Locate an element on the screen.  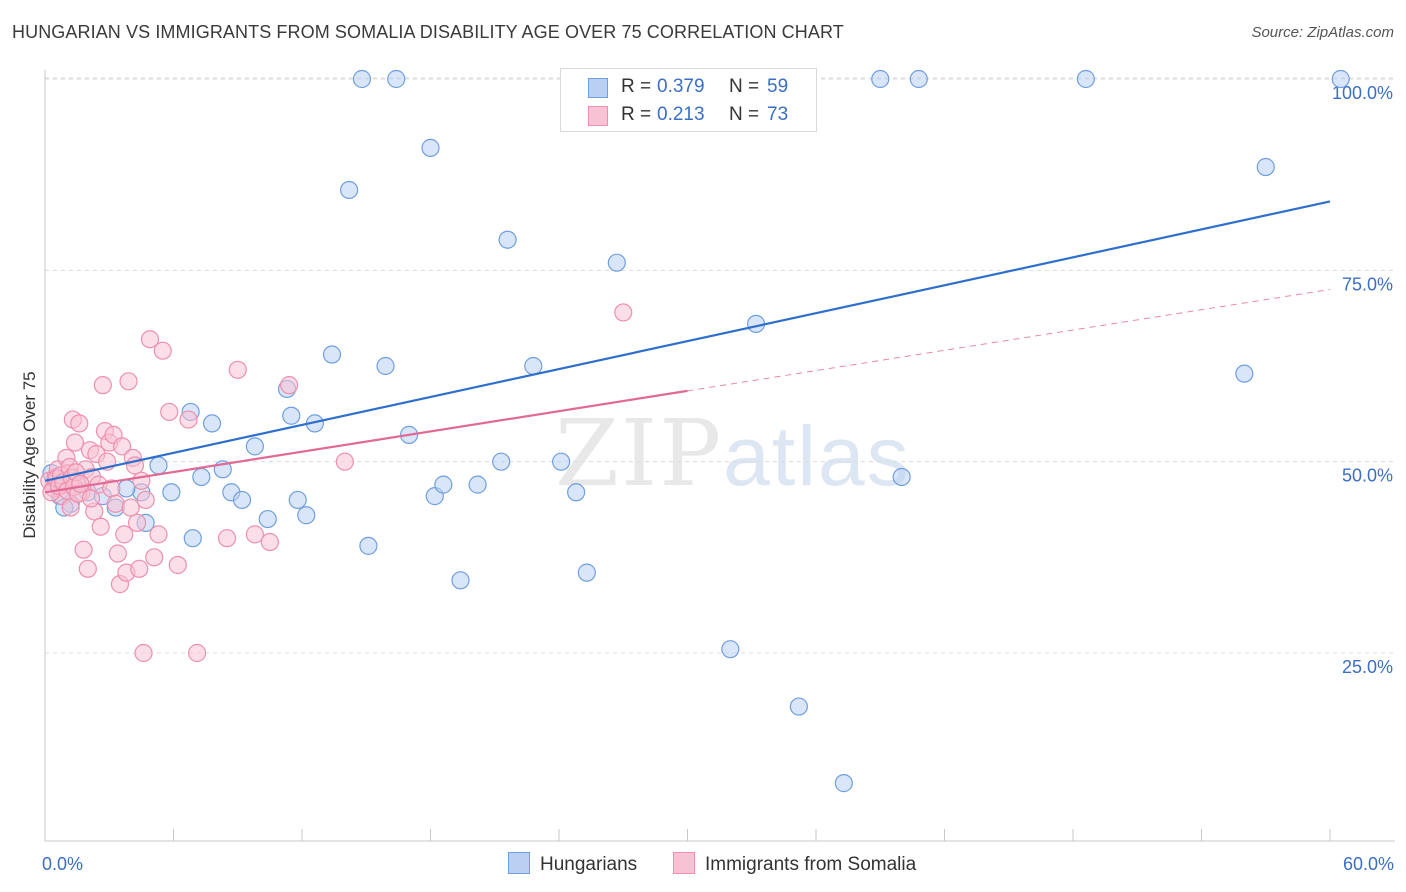
watermark-atlas: atlas is located at coordinates (817, 456).